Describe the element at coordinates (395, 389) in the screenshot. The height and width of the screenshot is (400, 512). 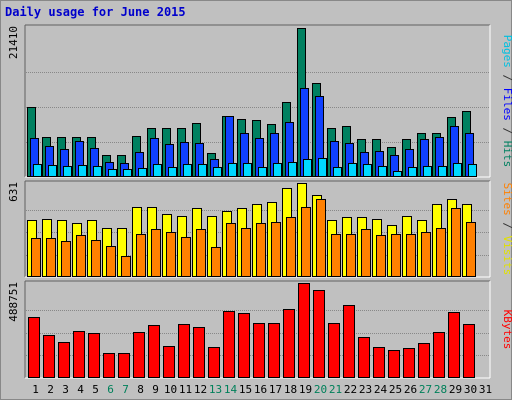
I see `x-tick-label-day-25: 25` at that location.